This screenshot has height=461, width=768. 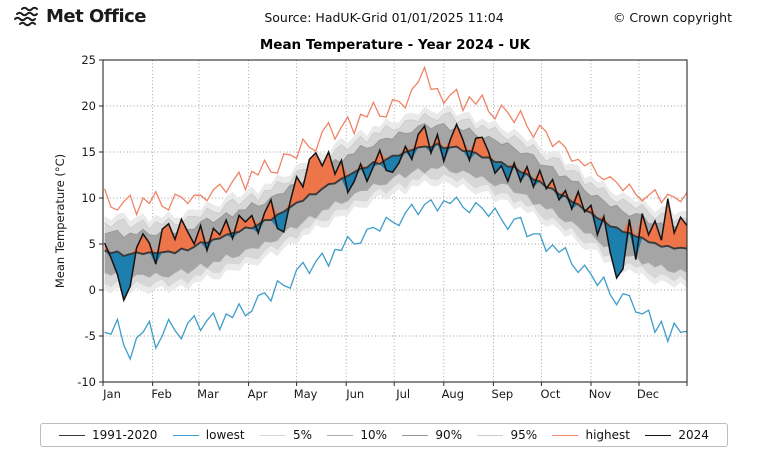 I want to click on y-tick-label: 20, so click(x=88, y=106).